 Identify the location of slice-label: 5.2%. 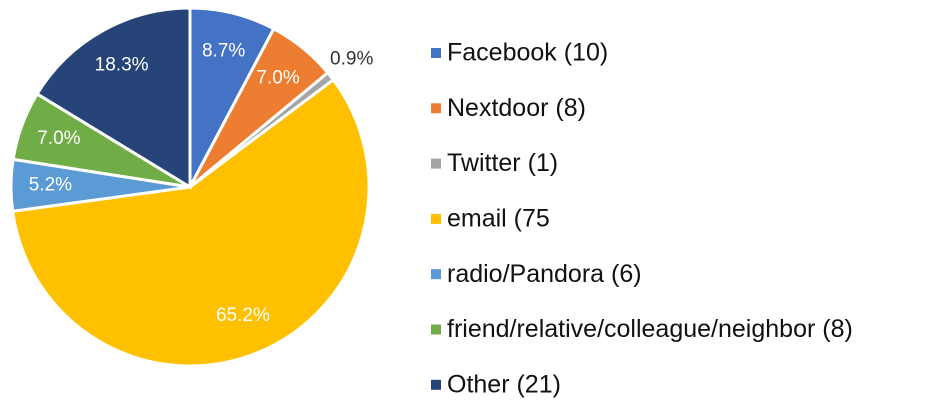
(50, 185).